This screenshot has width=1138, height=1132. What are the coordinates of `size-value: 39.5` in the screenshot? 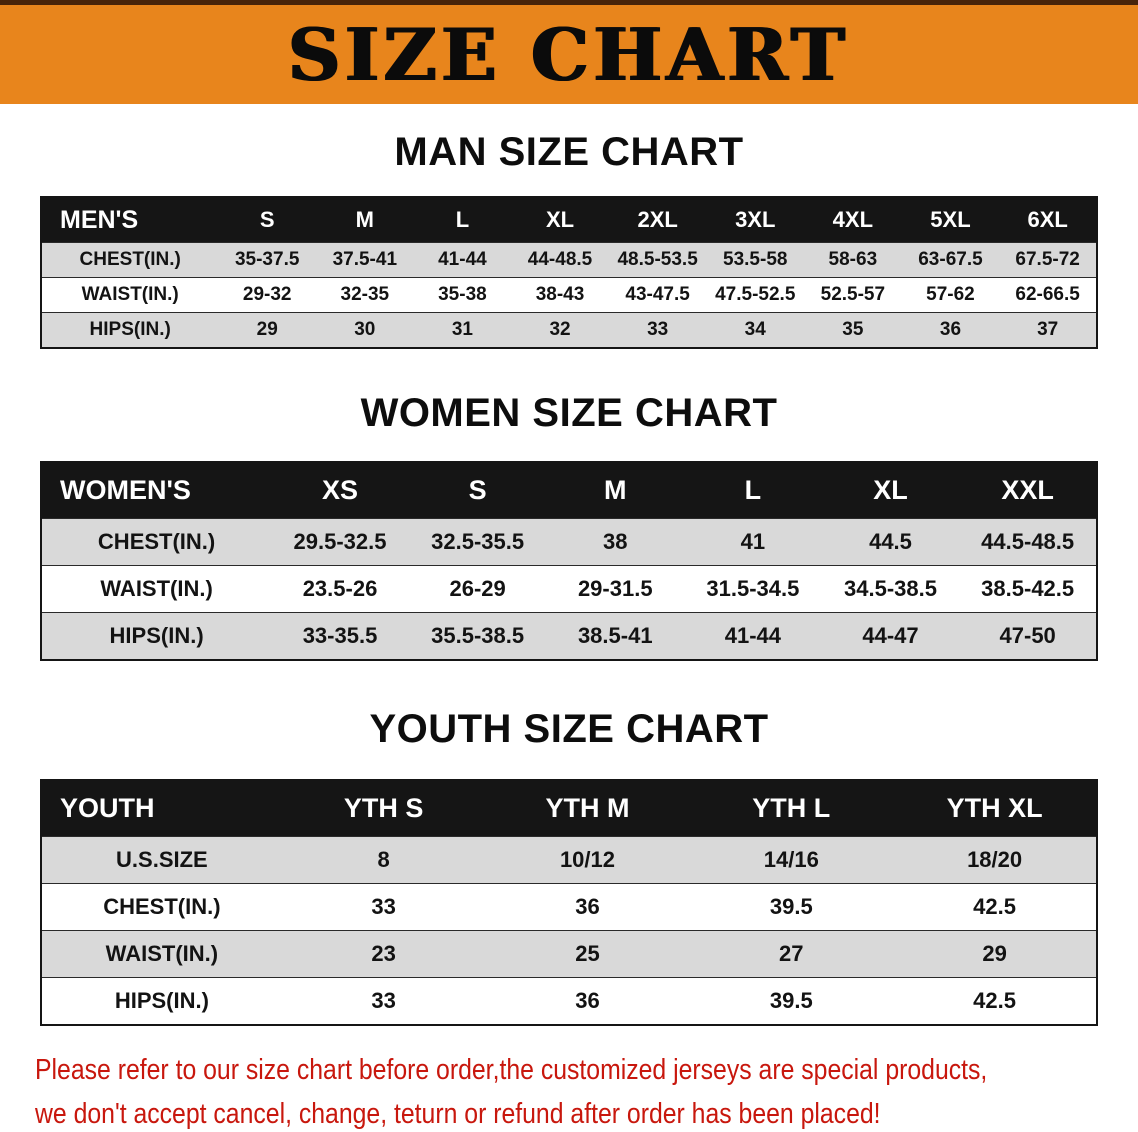 It's located at (791, 1001).